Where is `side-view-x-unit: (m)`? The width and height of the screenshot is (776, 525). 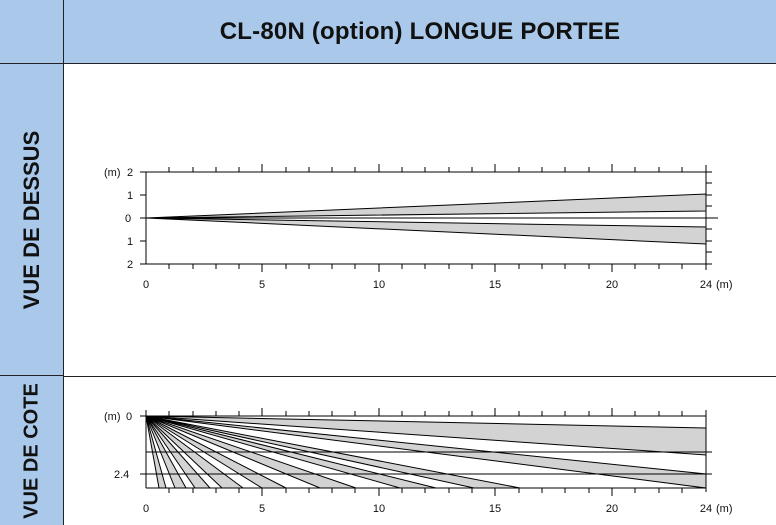
side-view-x-unit: (m) is located at coordinates (724, 509).